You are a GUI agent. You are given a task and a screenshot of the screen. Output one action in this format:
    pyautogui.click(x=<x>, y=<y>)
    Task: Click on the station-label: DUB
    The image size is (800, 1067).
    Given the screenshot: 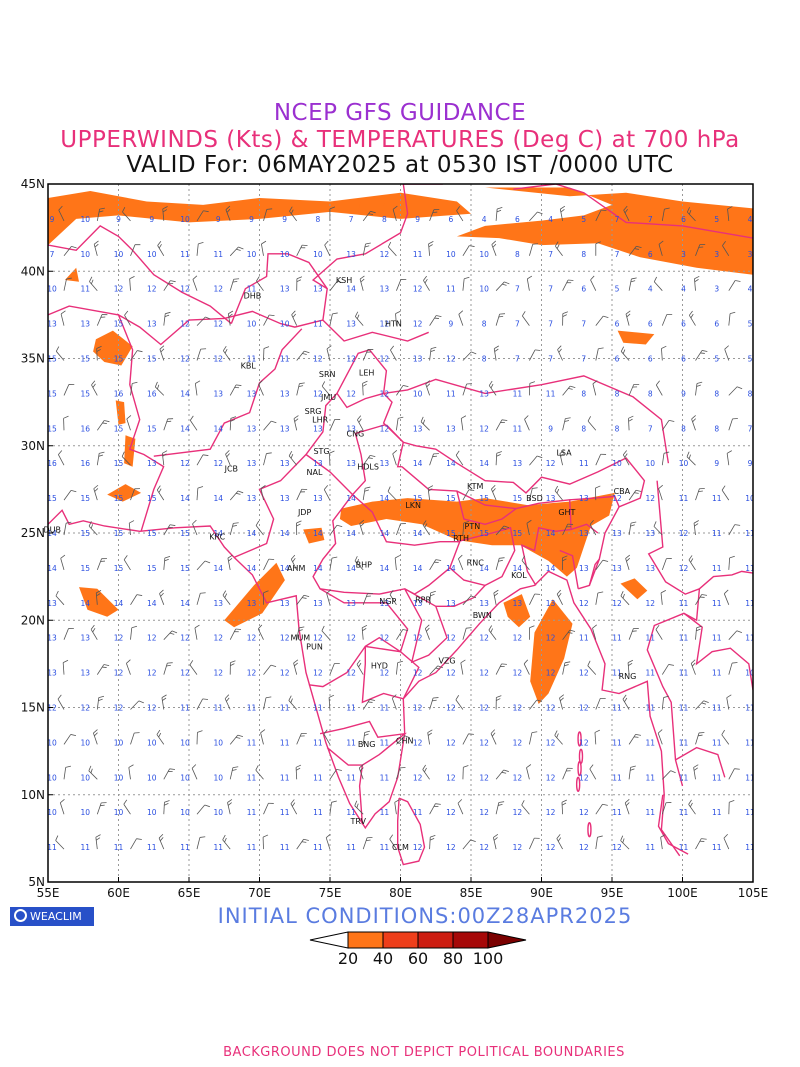 What is the action you would take?
    pyautogui.click(x=52, y=530)
    